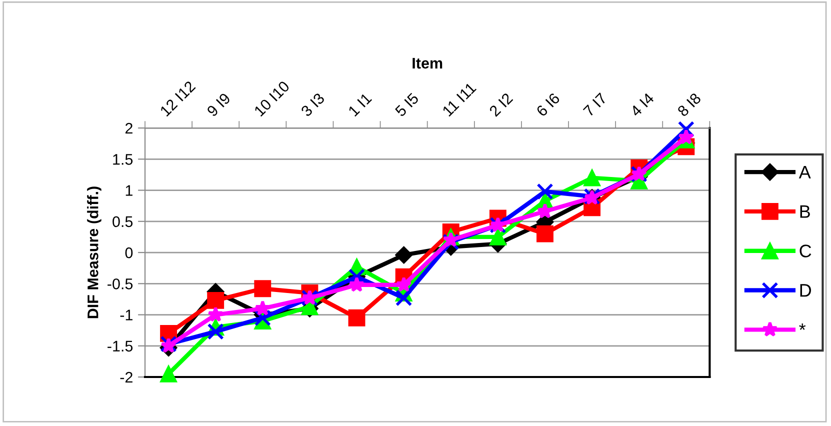 The width and height of the screenshot is (831, 426). I want to click on x-axis-title: Item, so click(427, 63).